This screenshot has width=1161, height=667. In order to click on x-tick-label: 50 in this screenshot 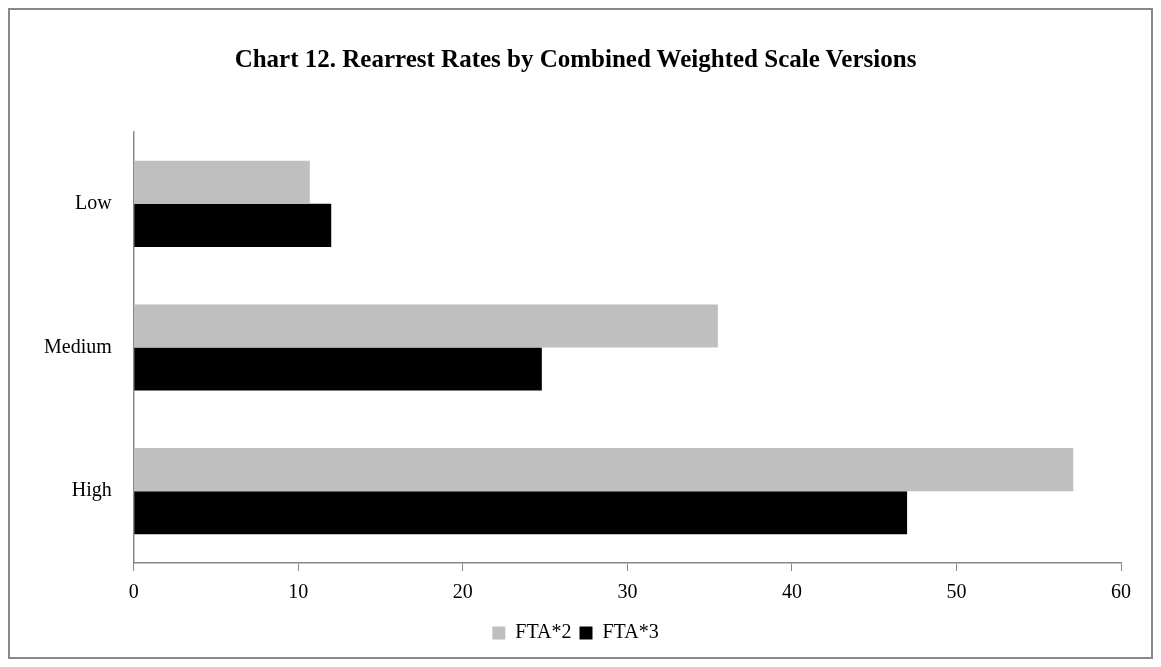, I will do `click(956, 591)`.